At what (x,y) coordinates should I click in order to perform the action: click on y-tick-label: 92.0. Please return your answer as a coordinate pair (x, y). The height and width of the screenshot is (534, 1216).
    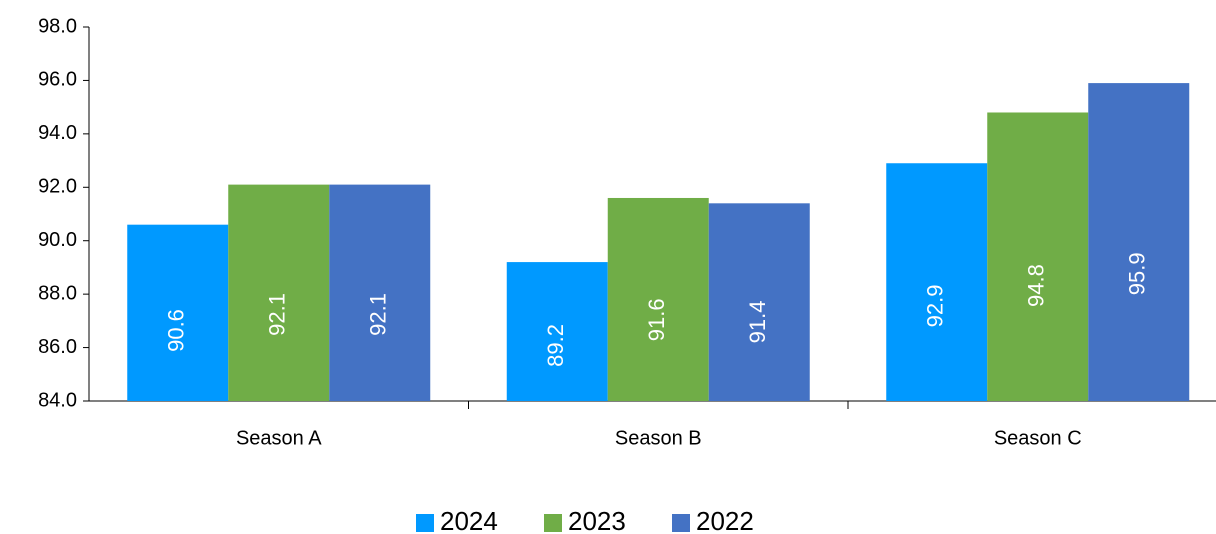
    Looking at the image, I should click on (57, 187).